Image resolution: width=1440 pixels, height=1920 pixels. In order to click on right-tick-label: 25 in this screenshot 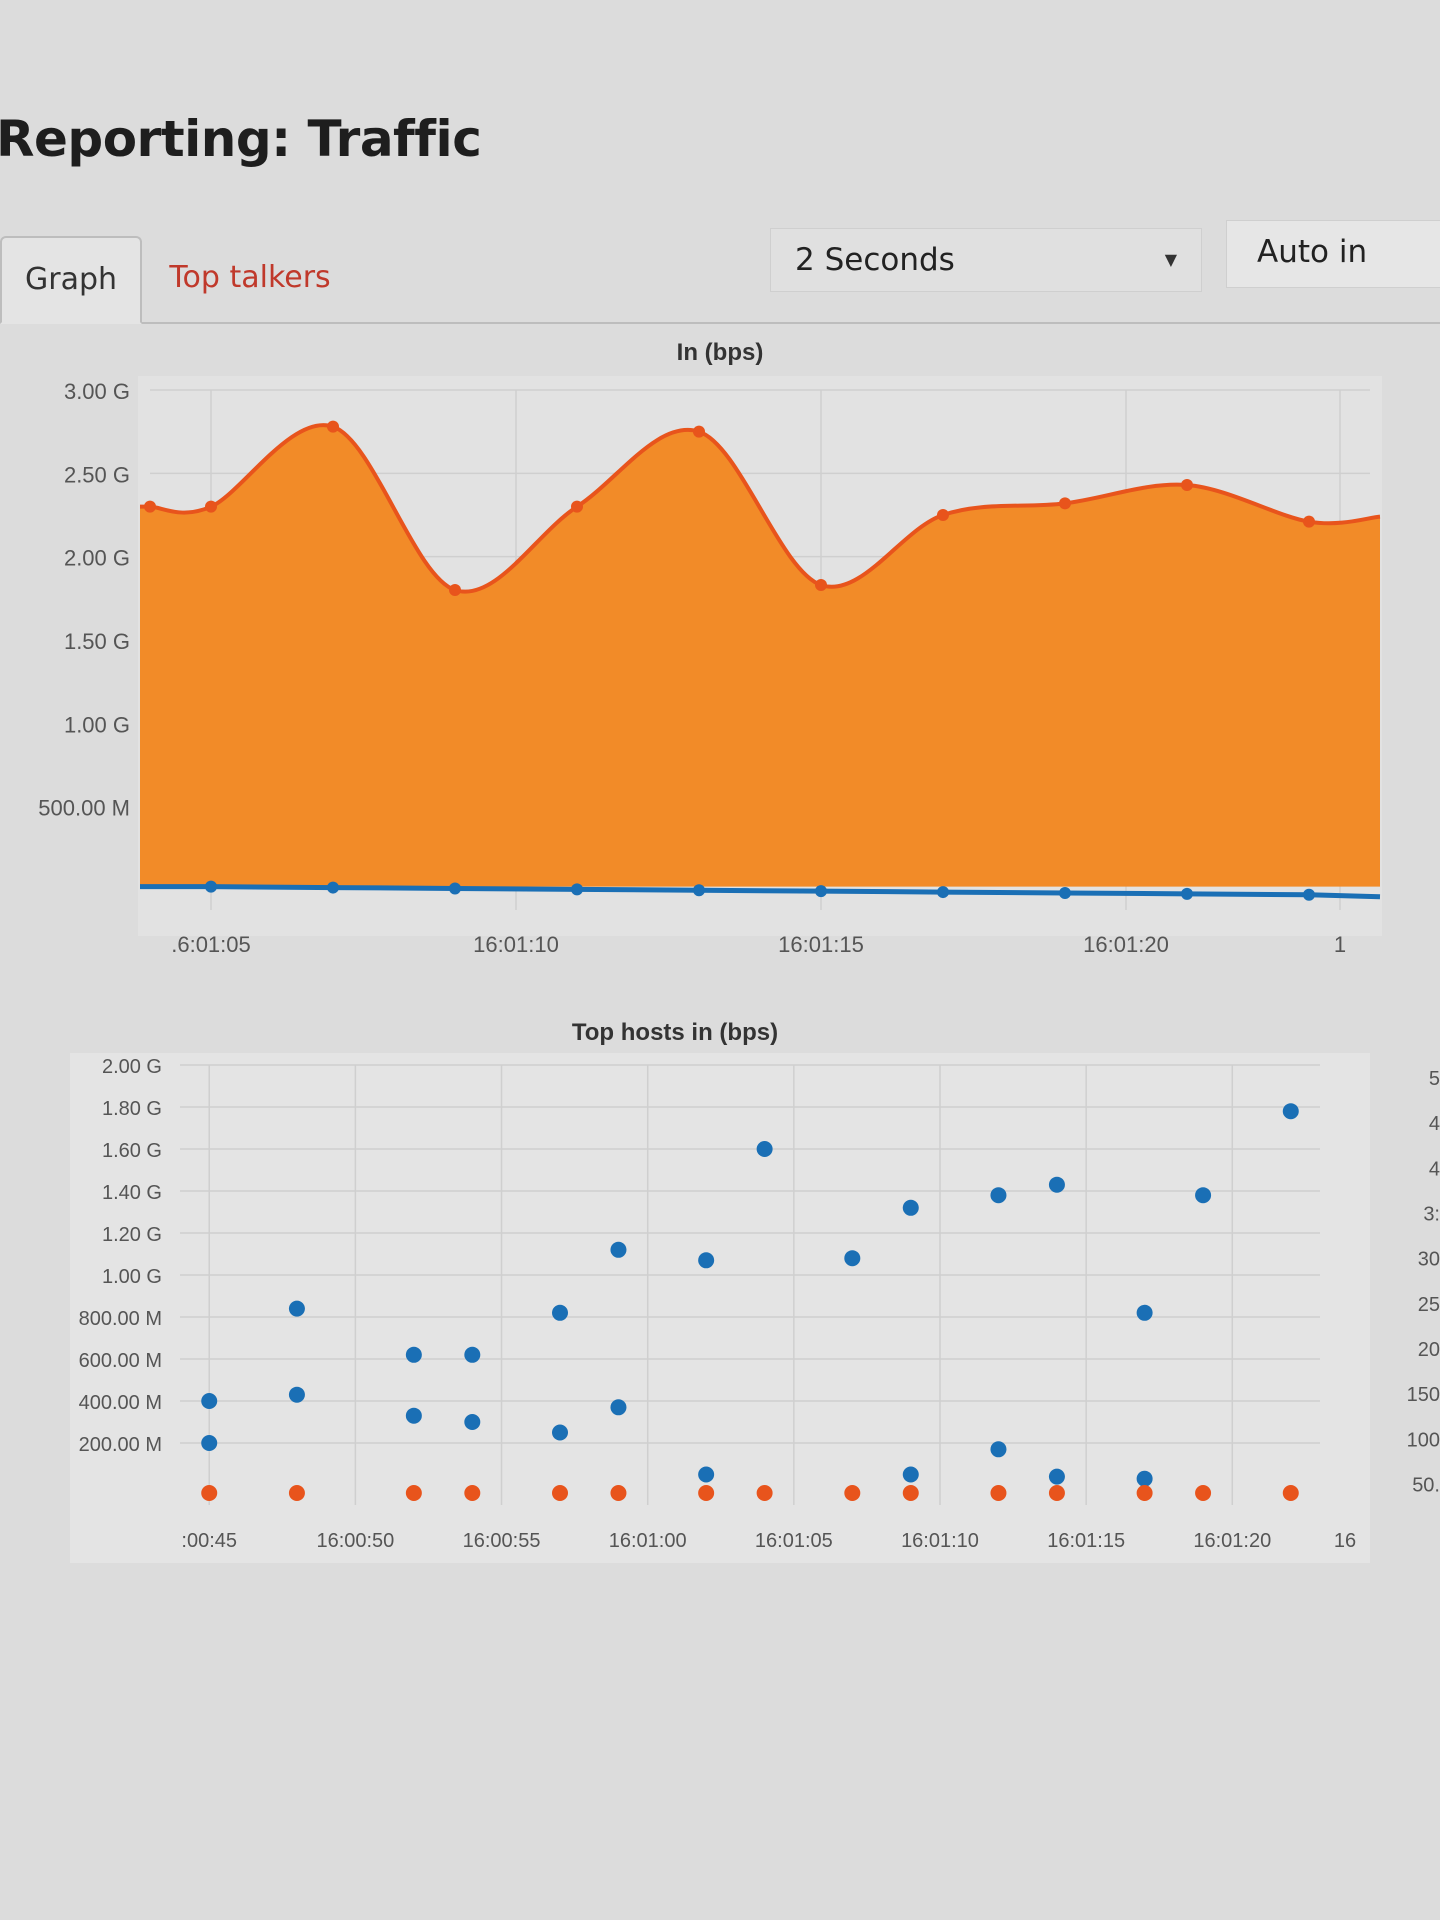, I will do `click(1429, 1305)`.